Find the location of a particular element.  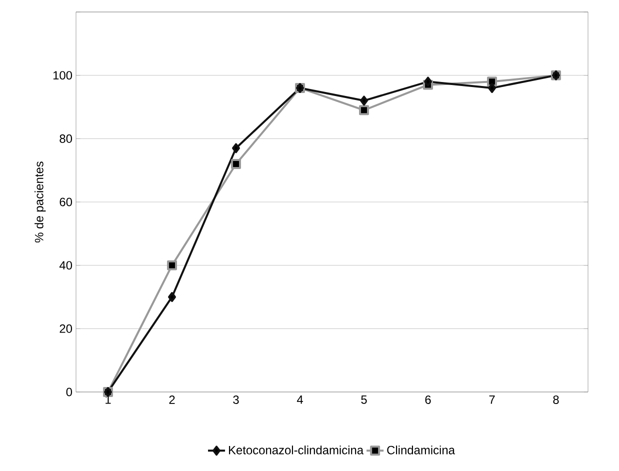

y-tick-label: 40 is located at coordinates (65, 265).